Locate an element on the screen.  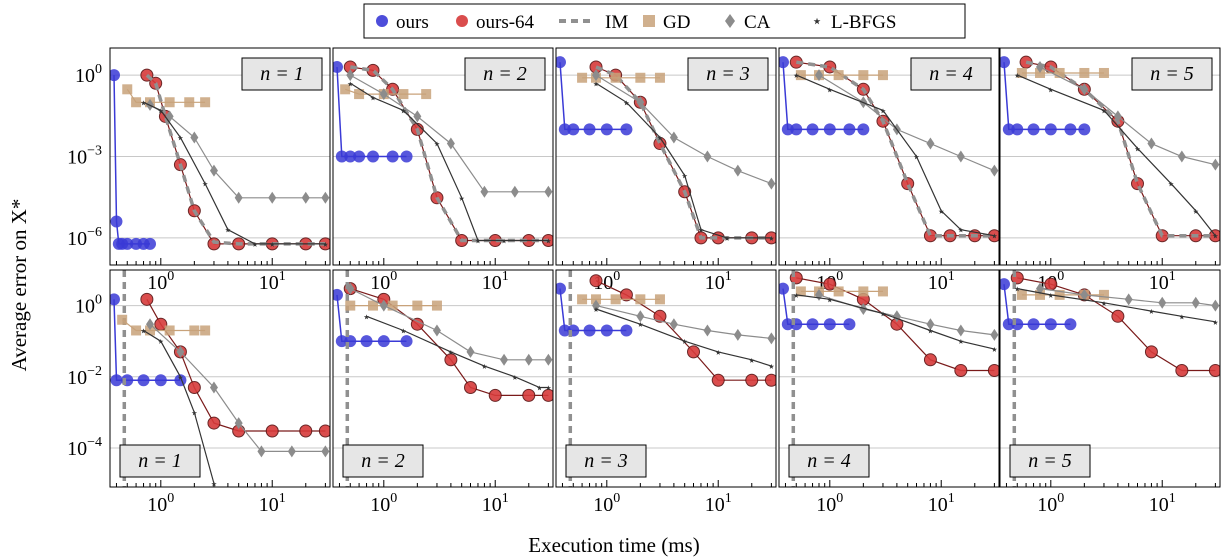
panel-top-1: ⋆ ⋆ ⋆ ⋆ ⋆ ⋆ ⋆ ⋆ n = 1 100 10¹ 10⁰ 10⁻³ 10⁻⁶ is located at coordinates (199, 170).